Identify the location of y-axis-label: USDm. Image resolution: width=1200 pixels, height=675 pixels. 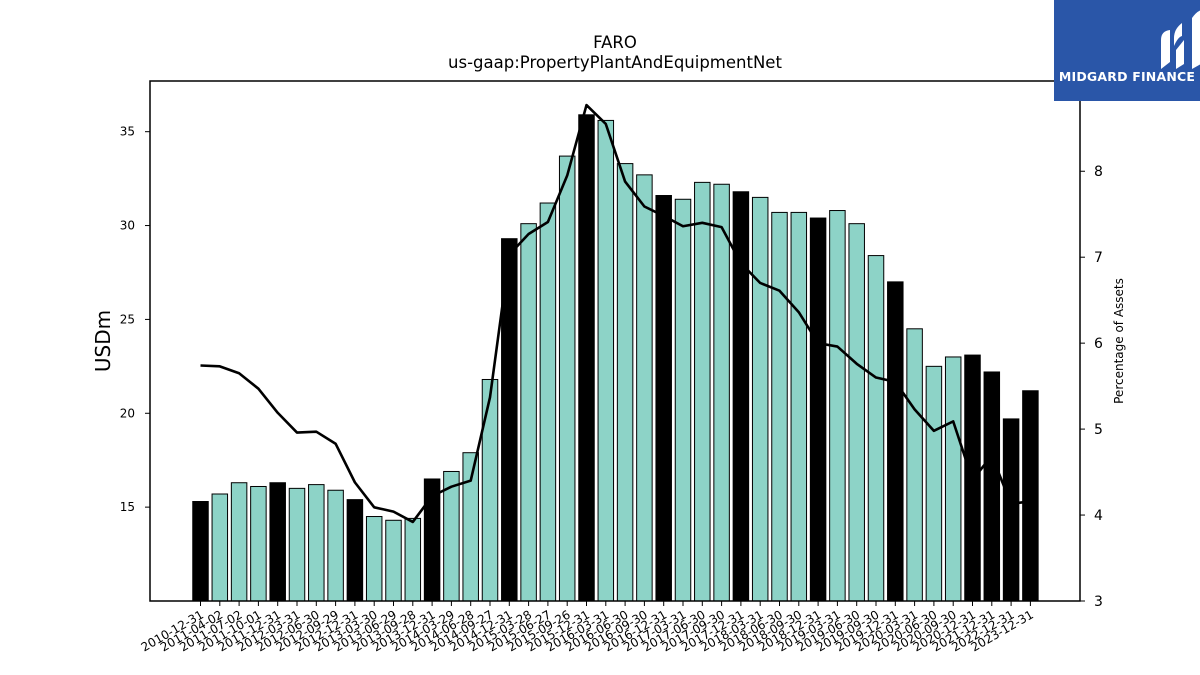
(103, 341).